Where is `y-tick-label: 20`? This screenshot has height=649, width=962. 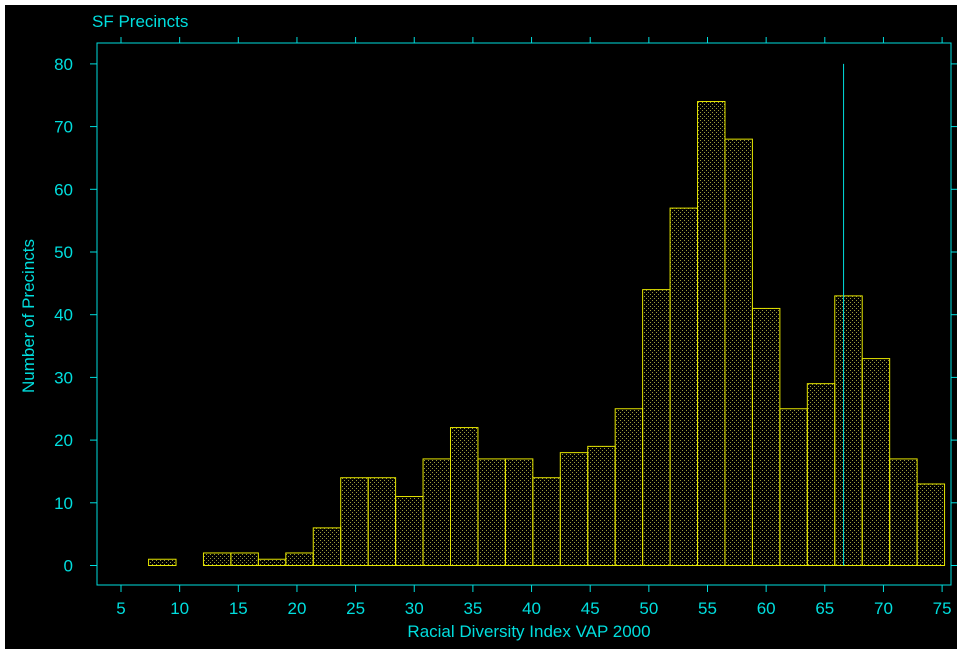 y-tick-label: 20 is located at coordinates (63, 440).